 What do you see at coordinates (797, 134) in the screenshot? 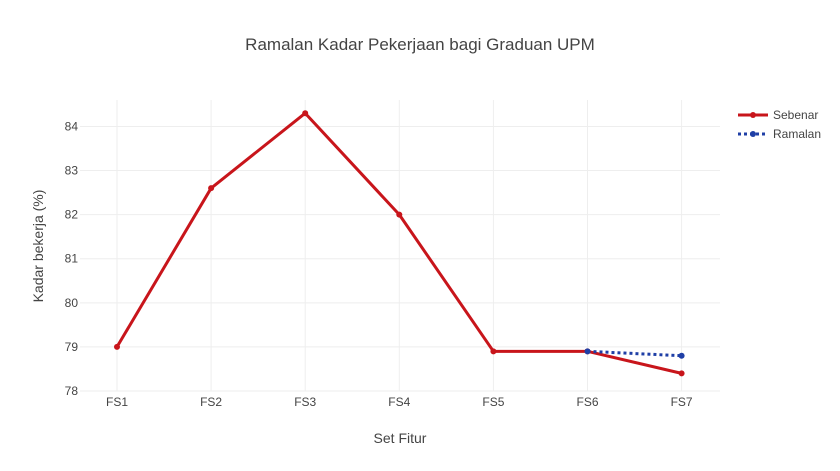
I see `legend-label-ramalan: Ramalan` at bounding box center [797, 134].